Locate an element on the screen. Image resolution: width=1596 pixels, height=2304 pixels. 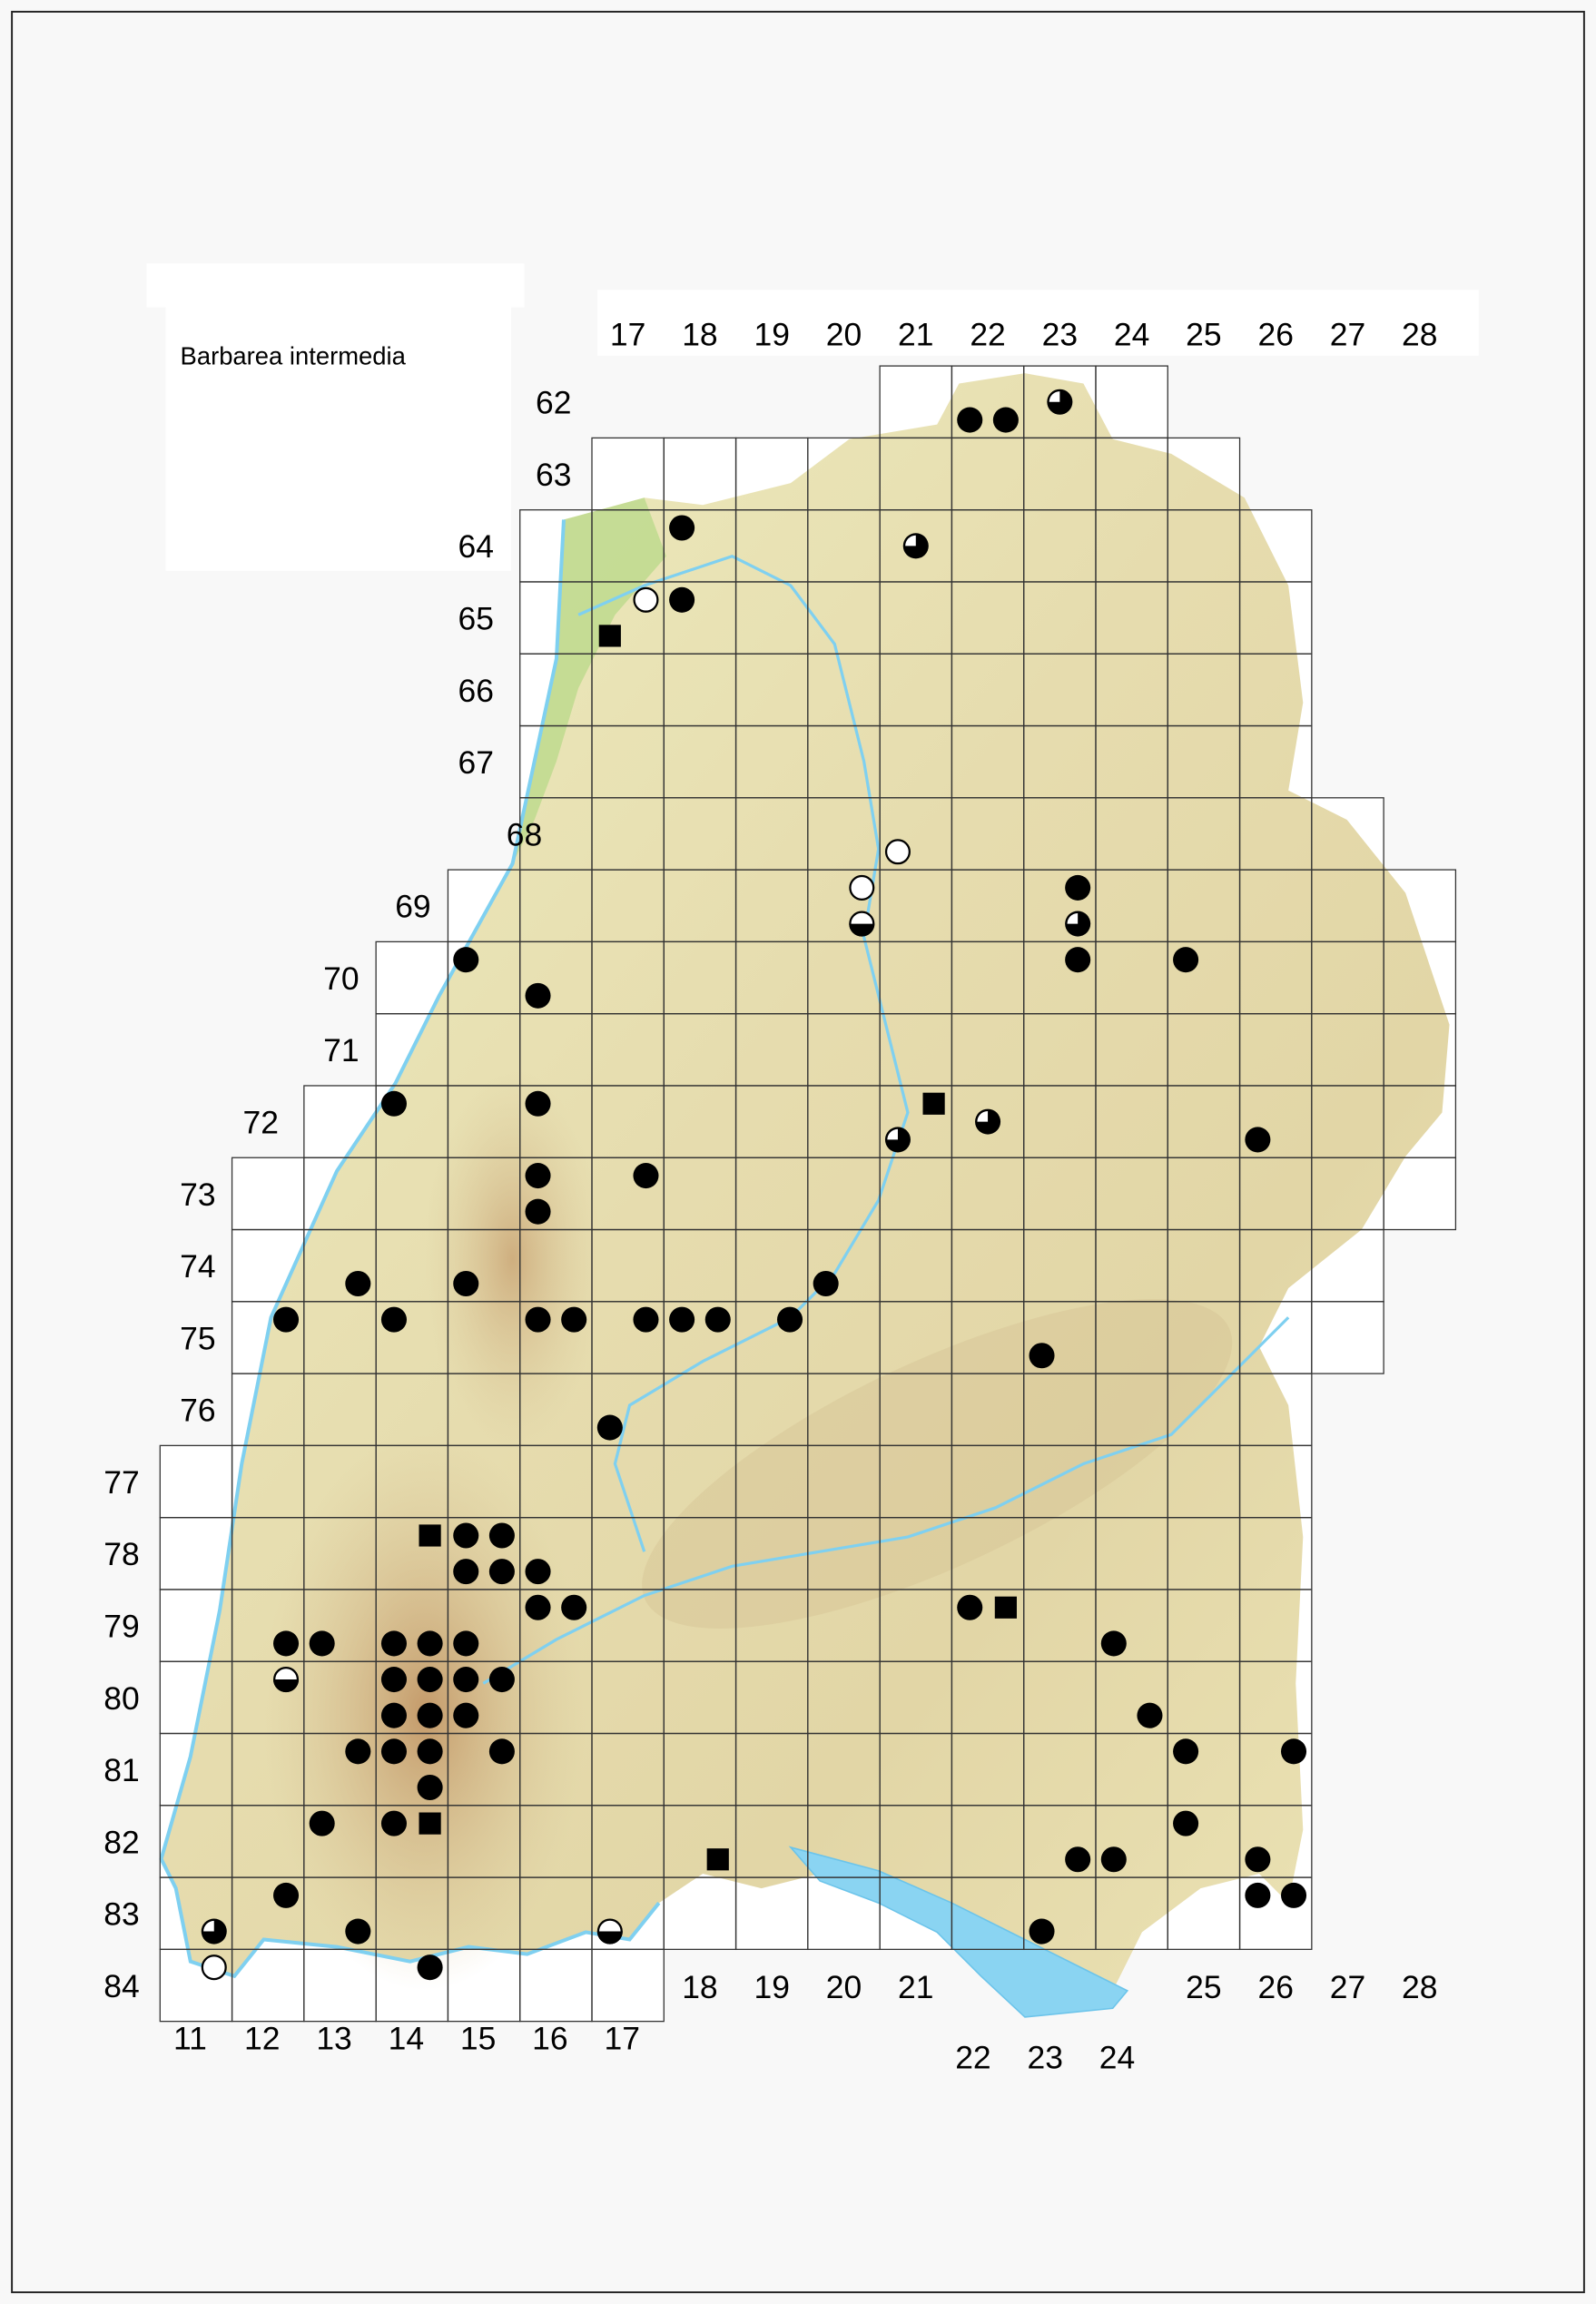
row-label: 69 is located at coordinates (412, 907).